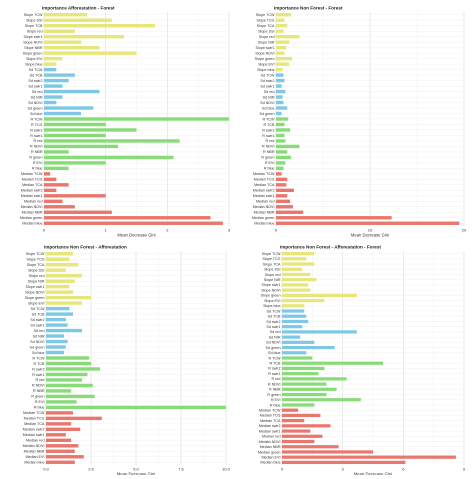 The width and height of the screenshot is (474, 479). Describe the element at coordinates (274, 353) in the screenshot. I see `category-label: Sd blue` at that location.